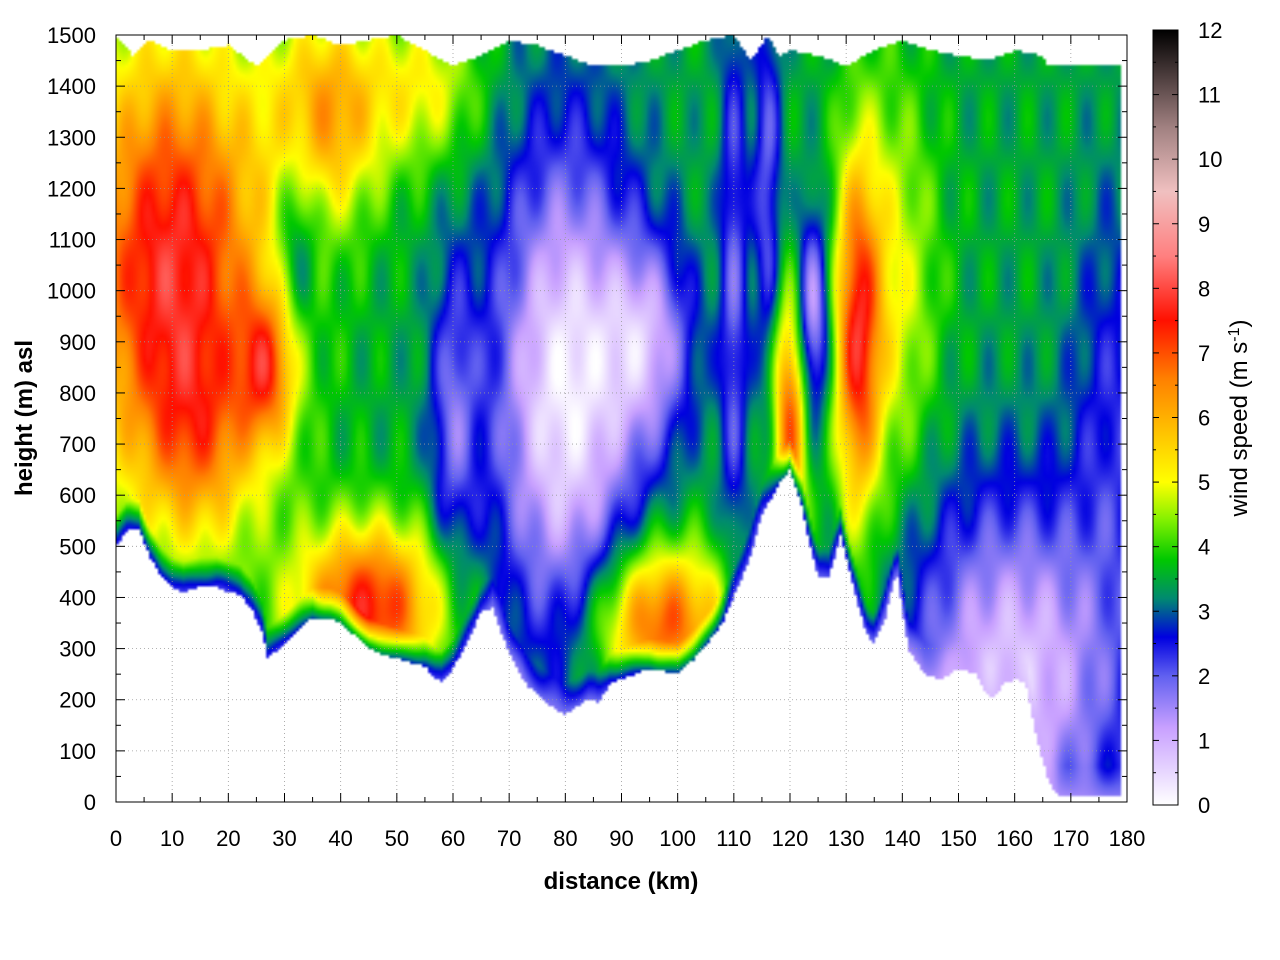 The image size is (1280, 960). I want to click on x-tick-label: 100, so click(677, 838).